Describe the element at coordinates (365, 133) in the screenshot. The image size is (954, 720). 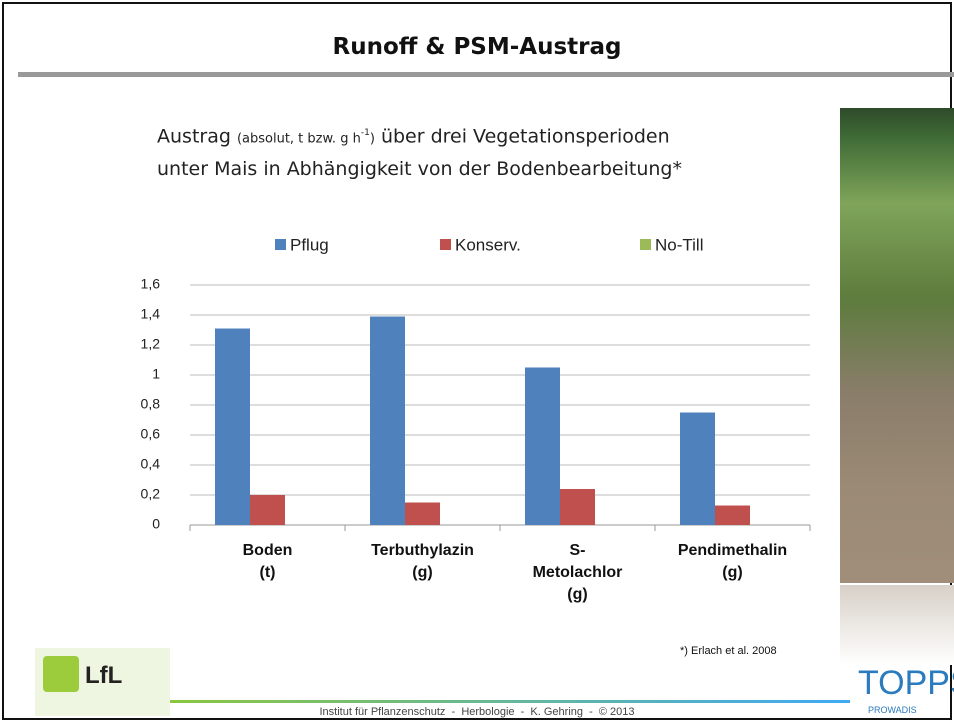
I see `subtitle-part: -1` at that location.